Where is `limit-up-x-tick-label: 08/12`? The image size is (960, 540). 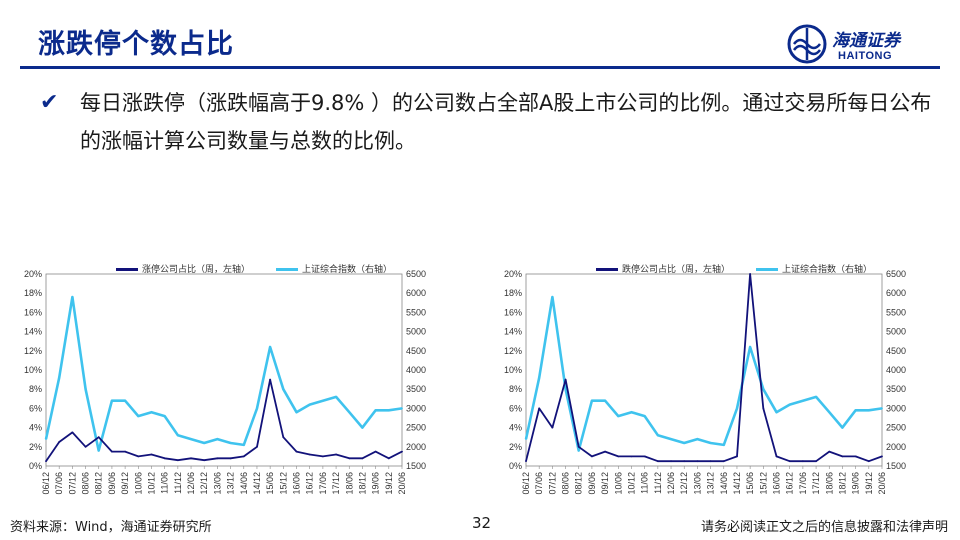 limit-up-x-tick-label: 08/12 is located at coordinates (99, 483).